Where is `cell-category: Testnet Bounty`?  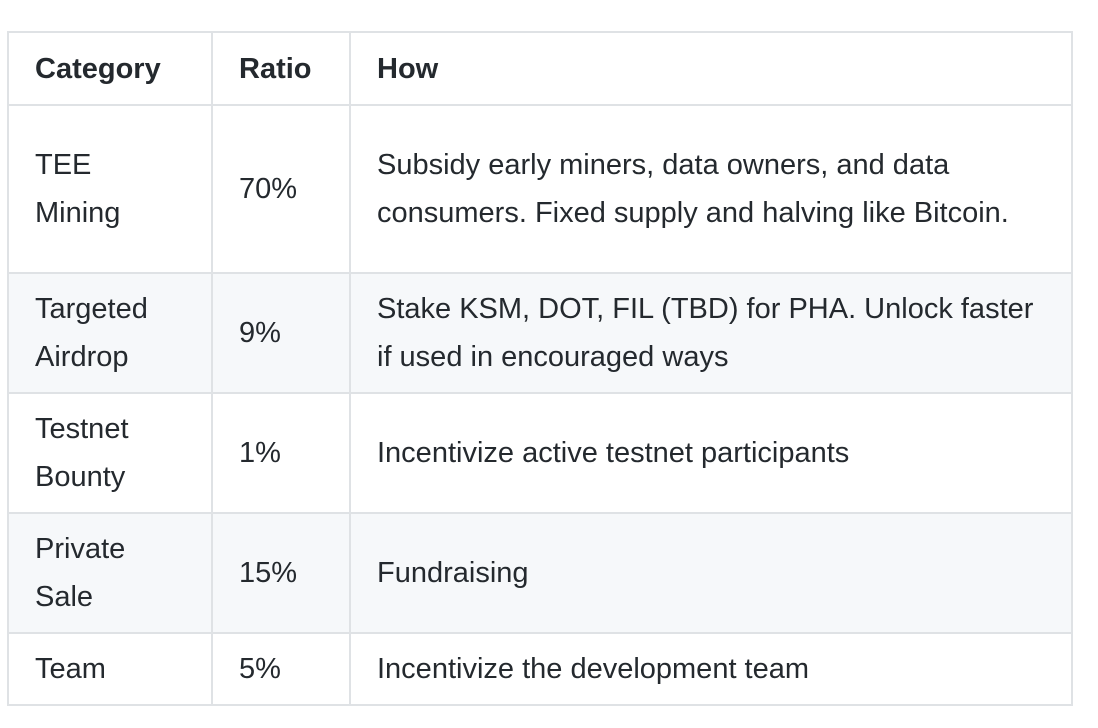
cell-category: Testnet Bounty is located at coordinates (110, 453).